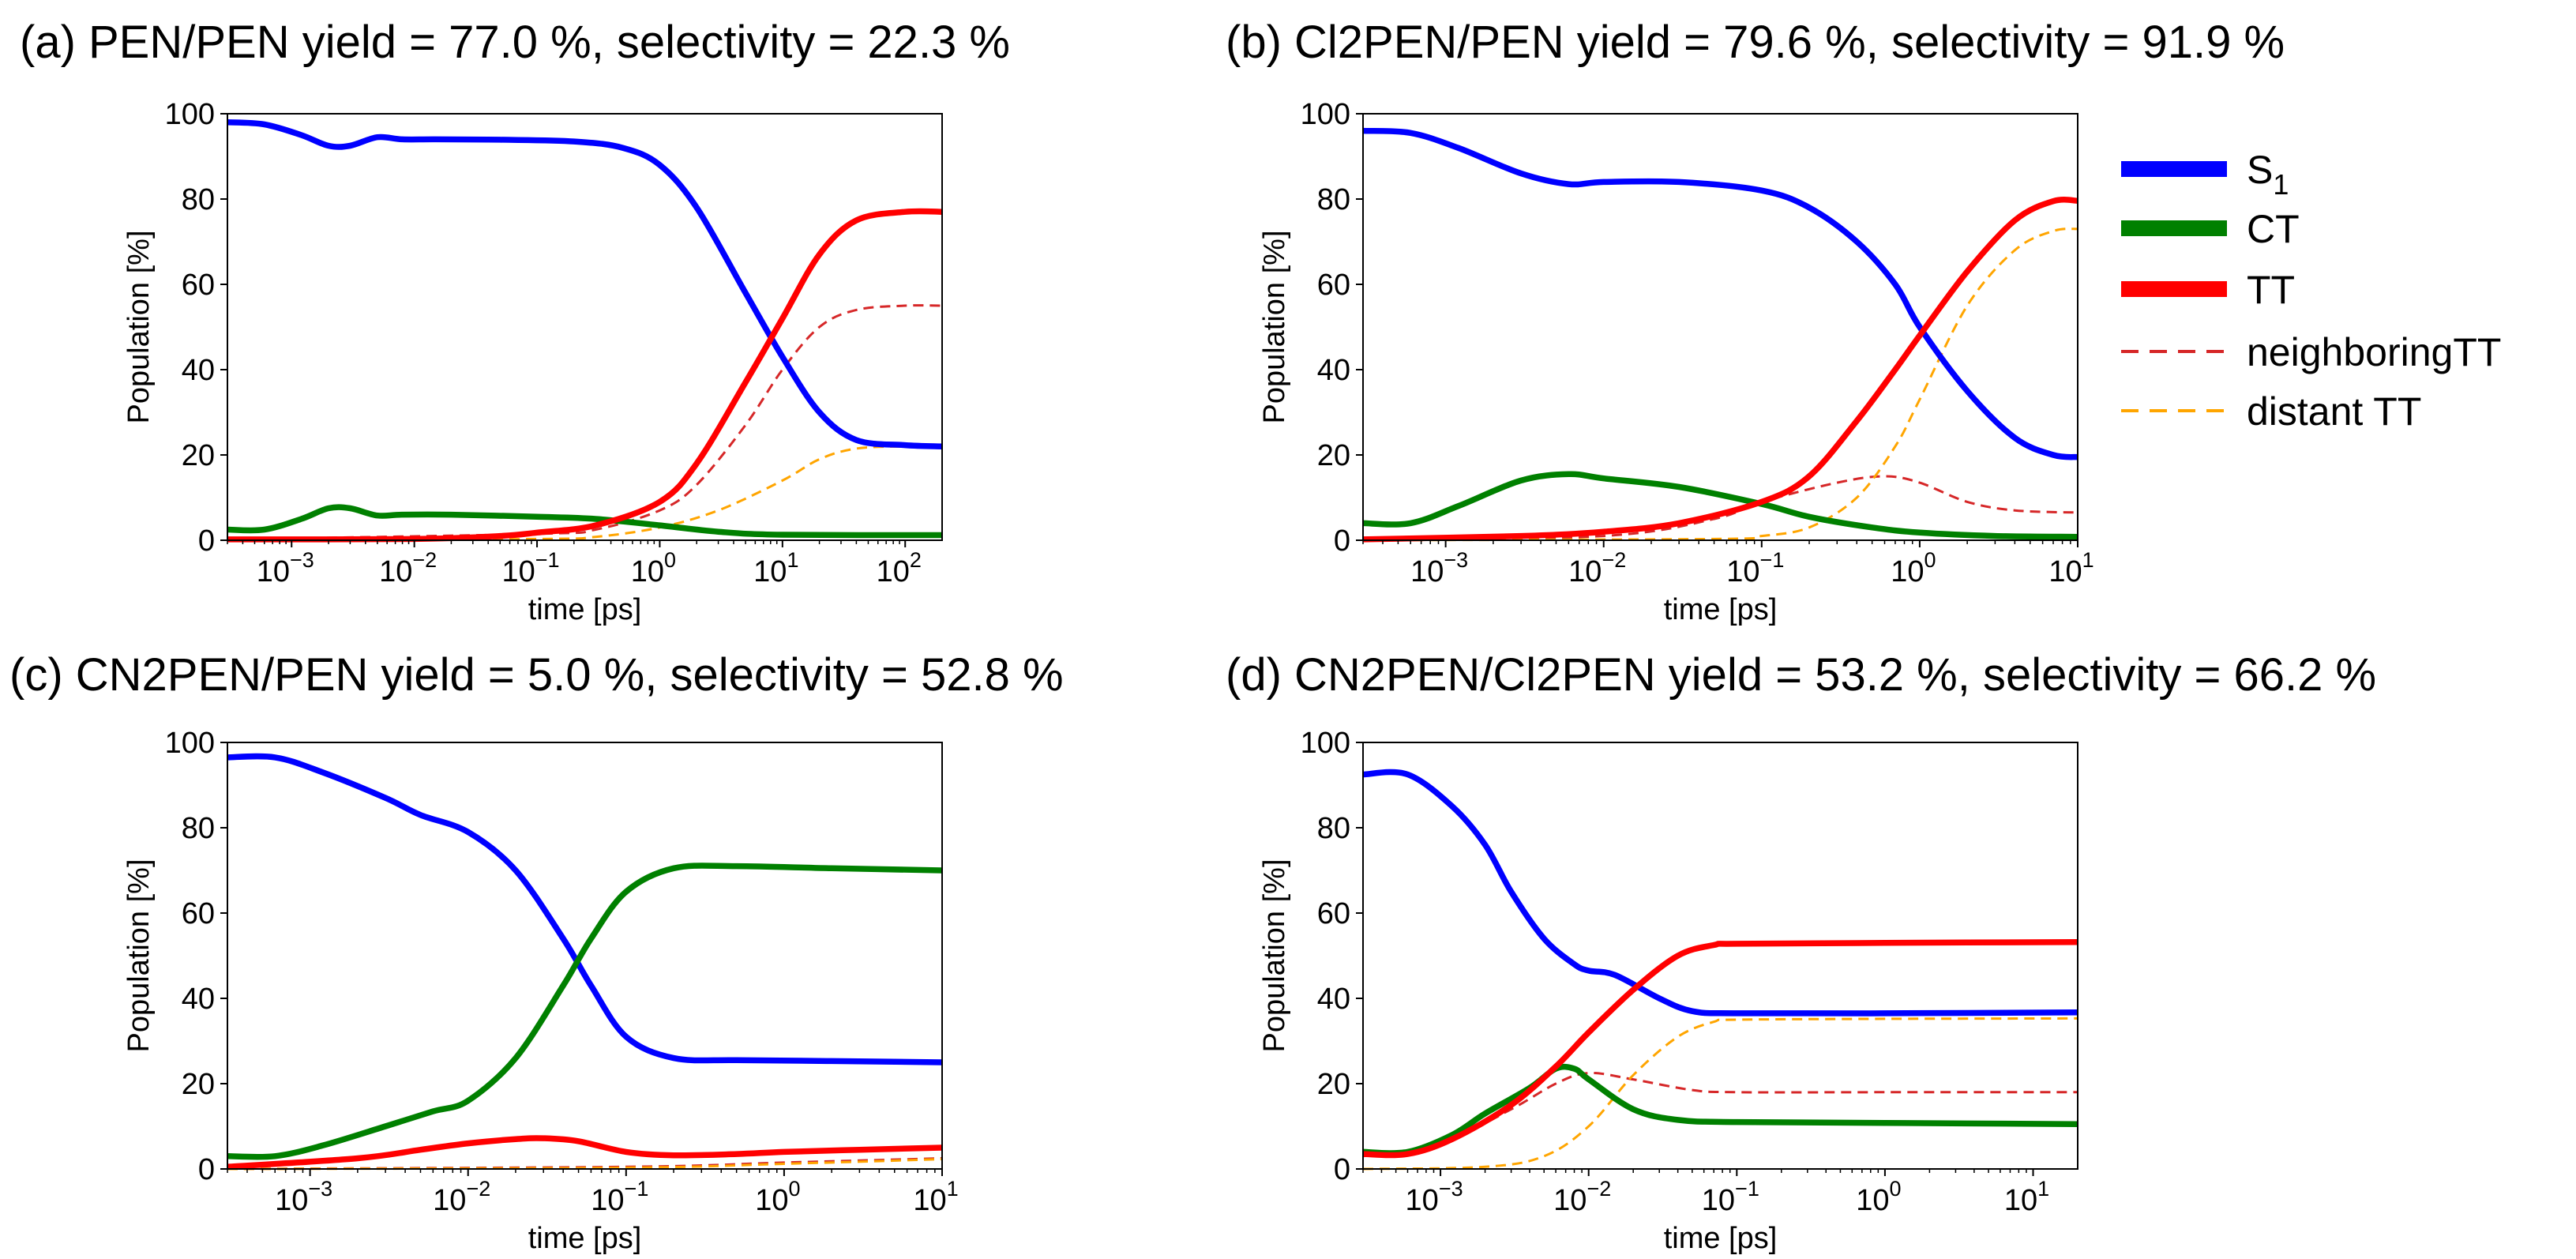  I want to click on x-tick-label: 10², so click(899, 568).